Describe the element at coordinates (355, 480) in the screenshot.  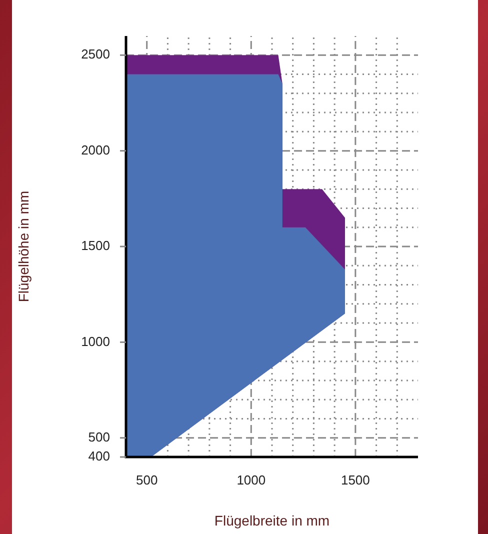
I see `x-tick-label: 1500` at that location.